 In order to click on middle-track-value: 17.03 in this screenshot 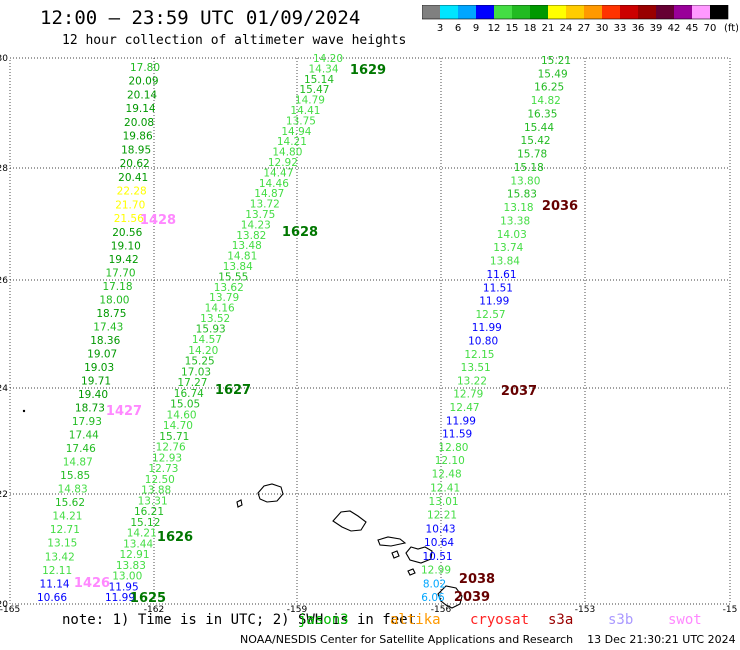, I will do `click(196, 372)`.